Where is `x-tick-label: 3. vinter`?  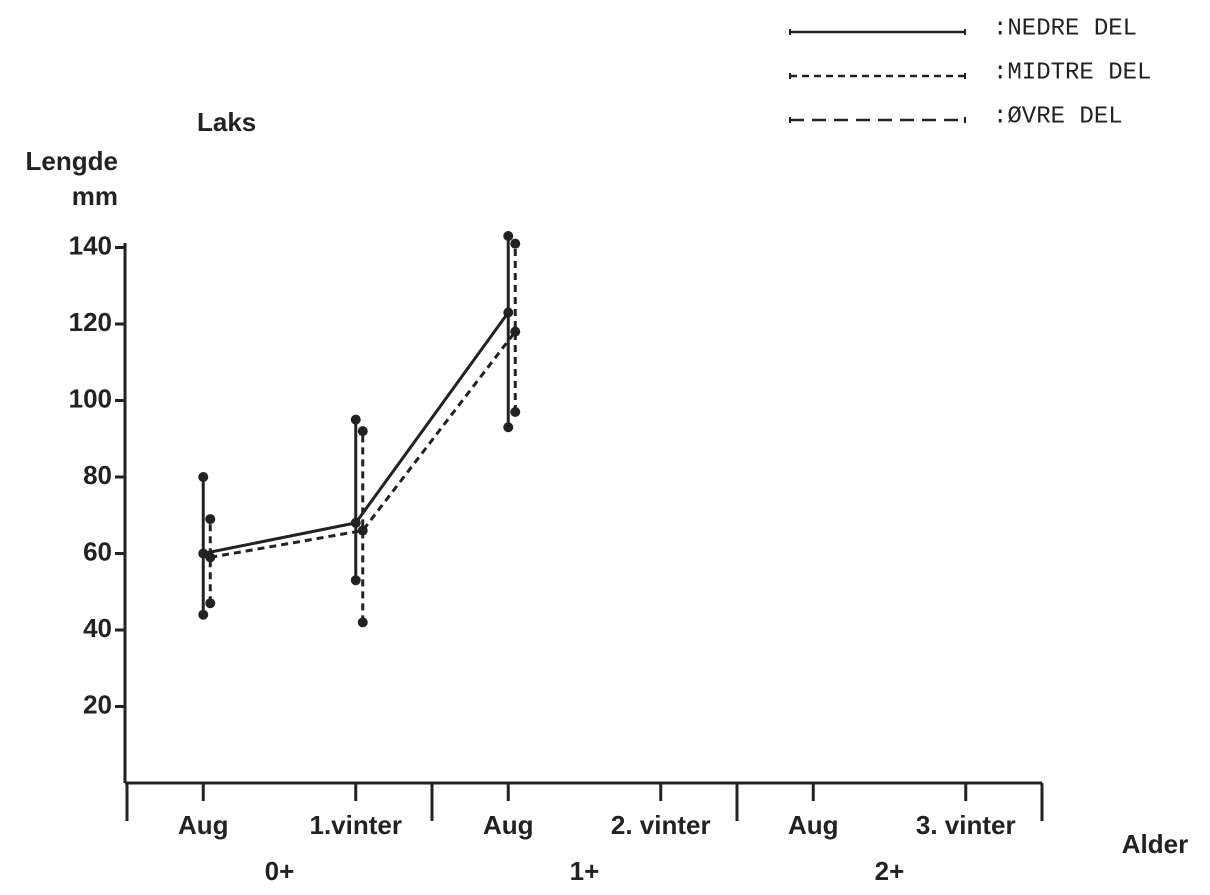
x-tick-label: 3. vinter is located at coordinates (966, 825).